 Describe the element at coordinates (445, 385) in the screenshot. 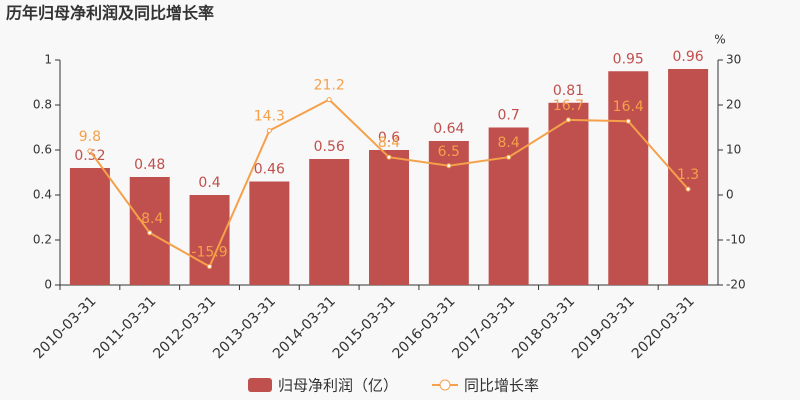

I see `legend-line-marker` at that location.